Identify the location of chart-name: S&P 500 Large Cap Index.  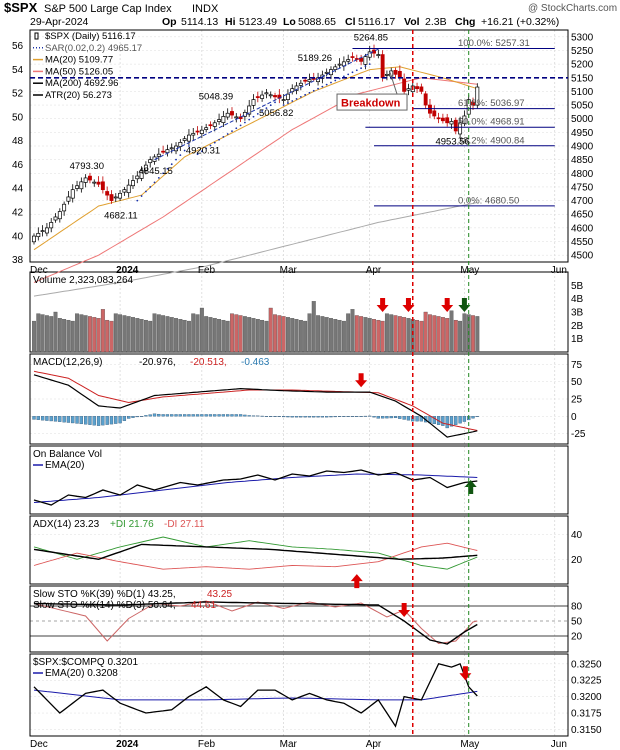
(108, 9).